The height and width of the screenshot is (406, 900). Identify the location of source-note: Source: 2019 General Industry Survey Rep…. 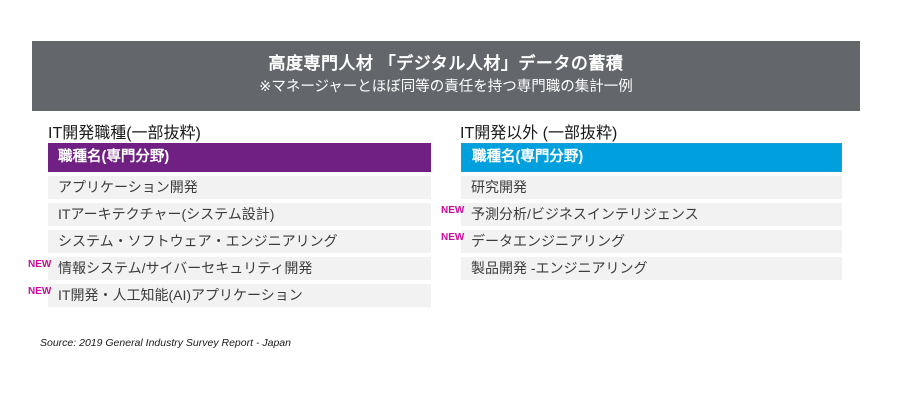
(165, 343).